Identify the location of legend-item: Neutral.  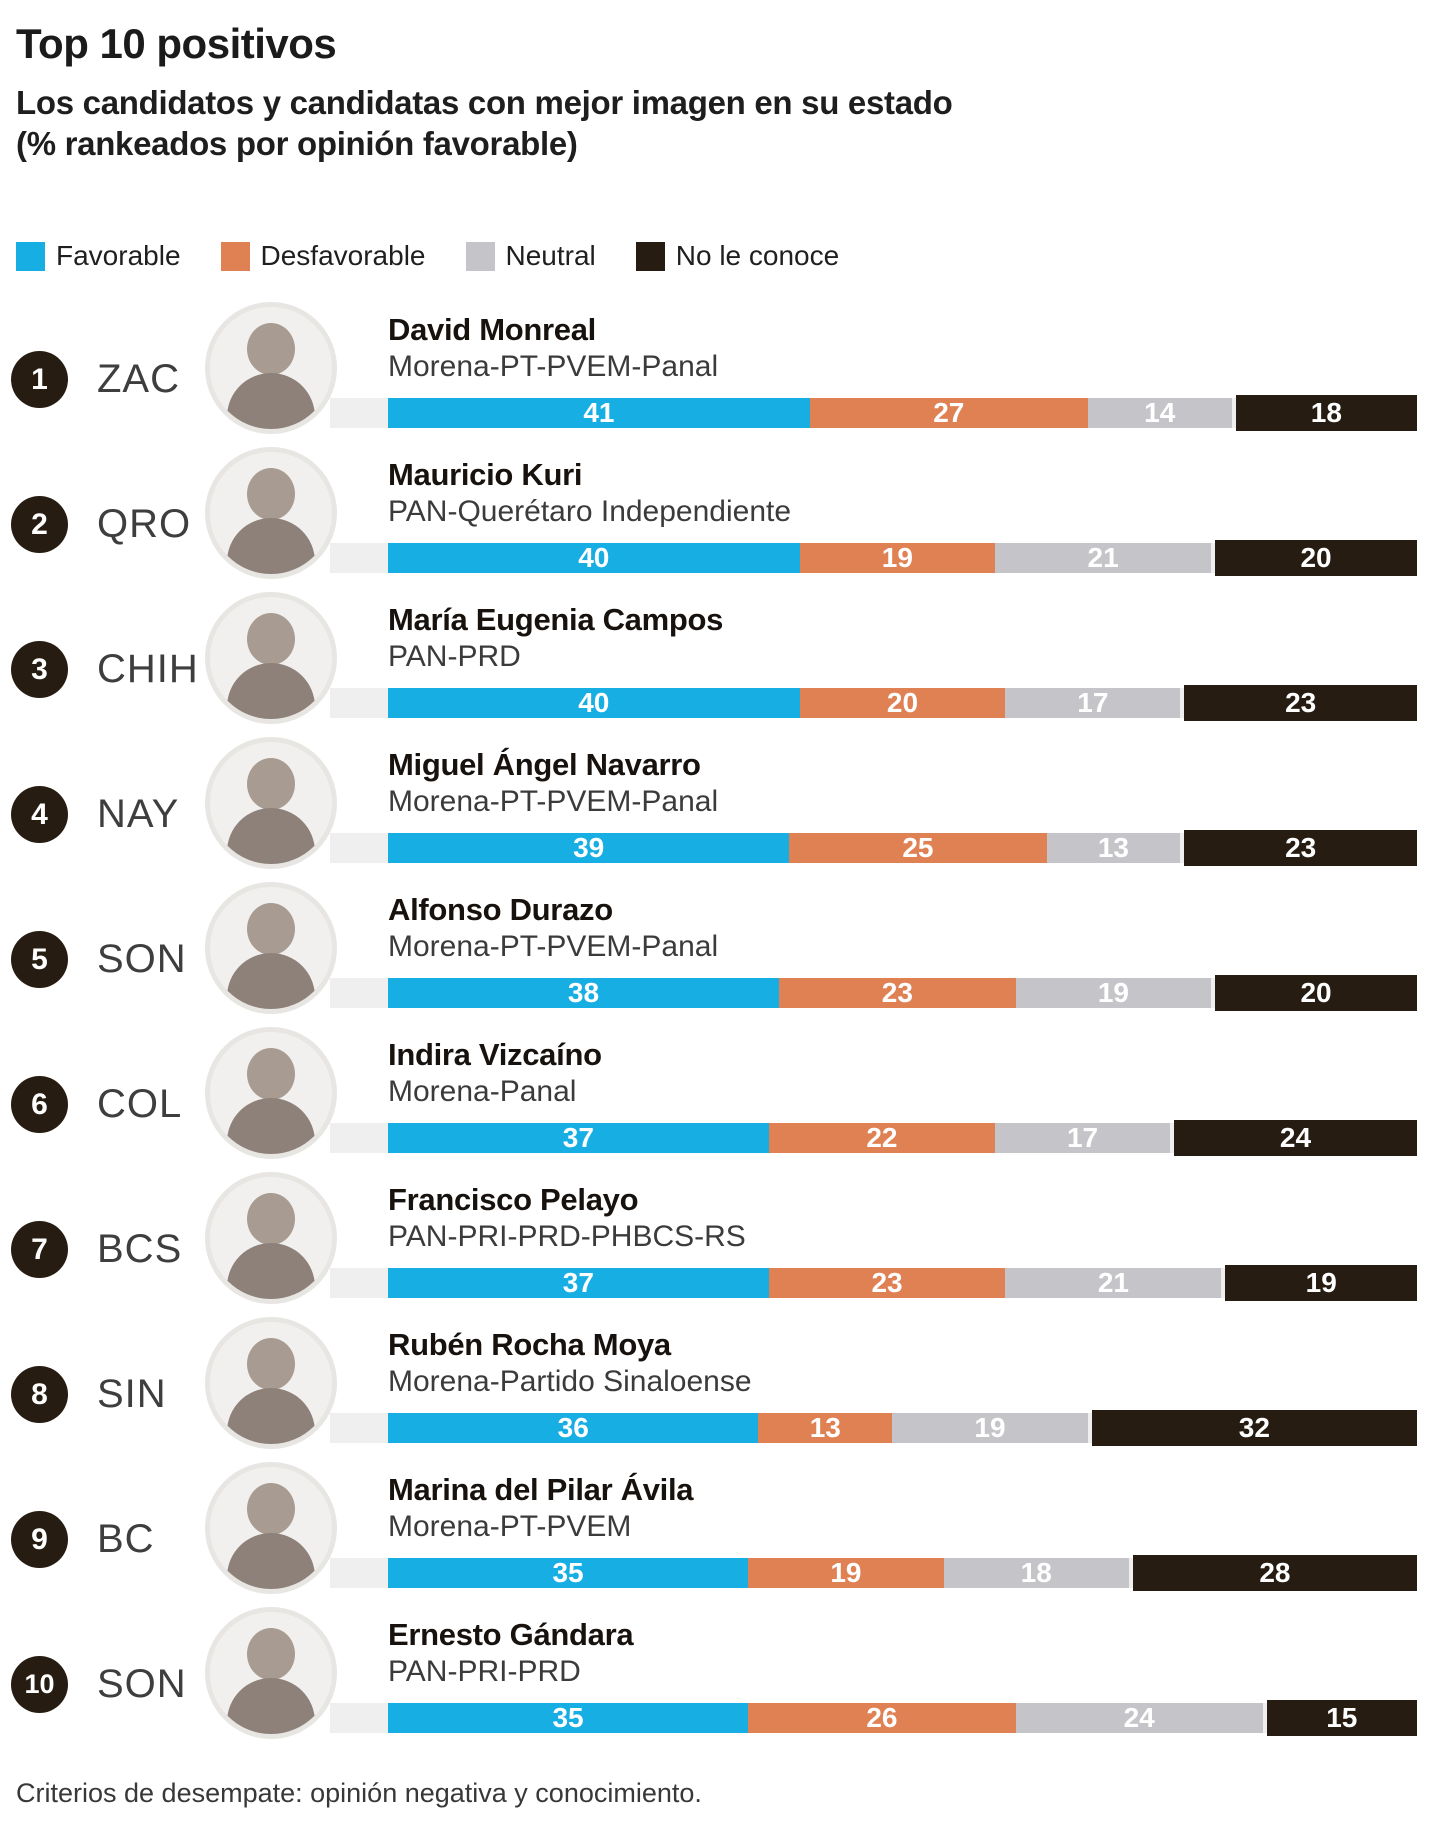
(530, 256).